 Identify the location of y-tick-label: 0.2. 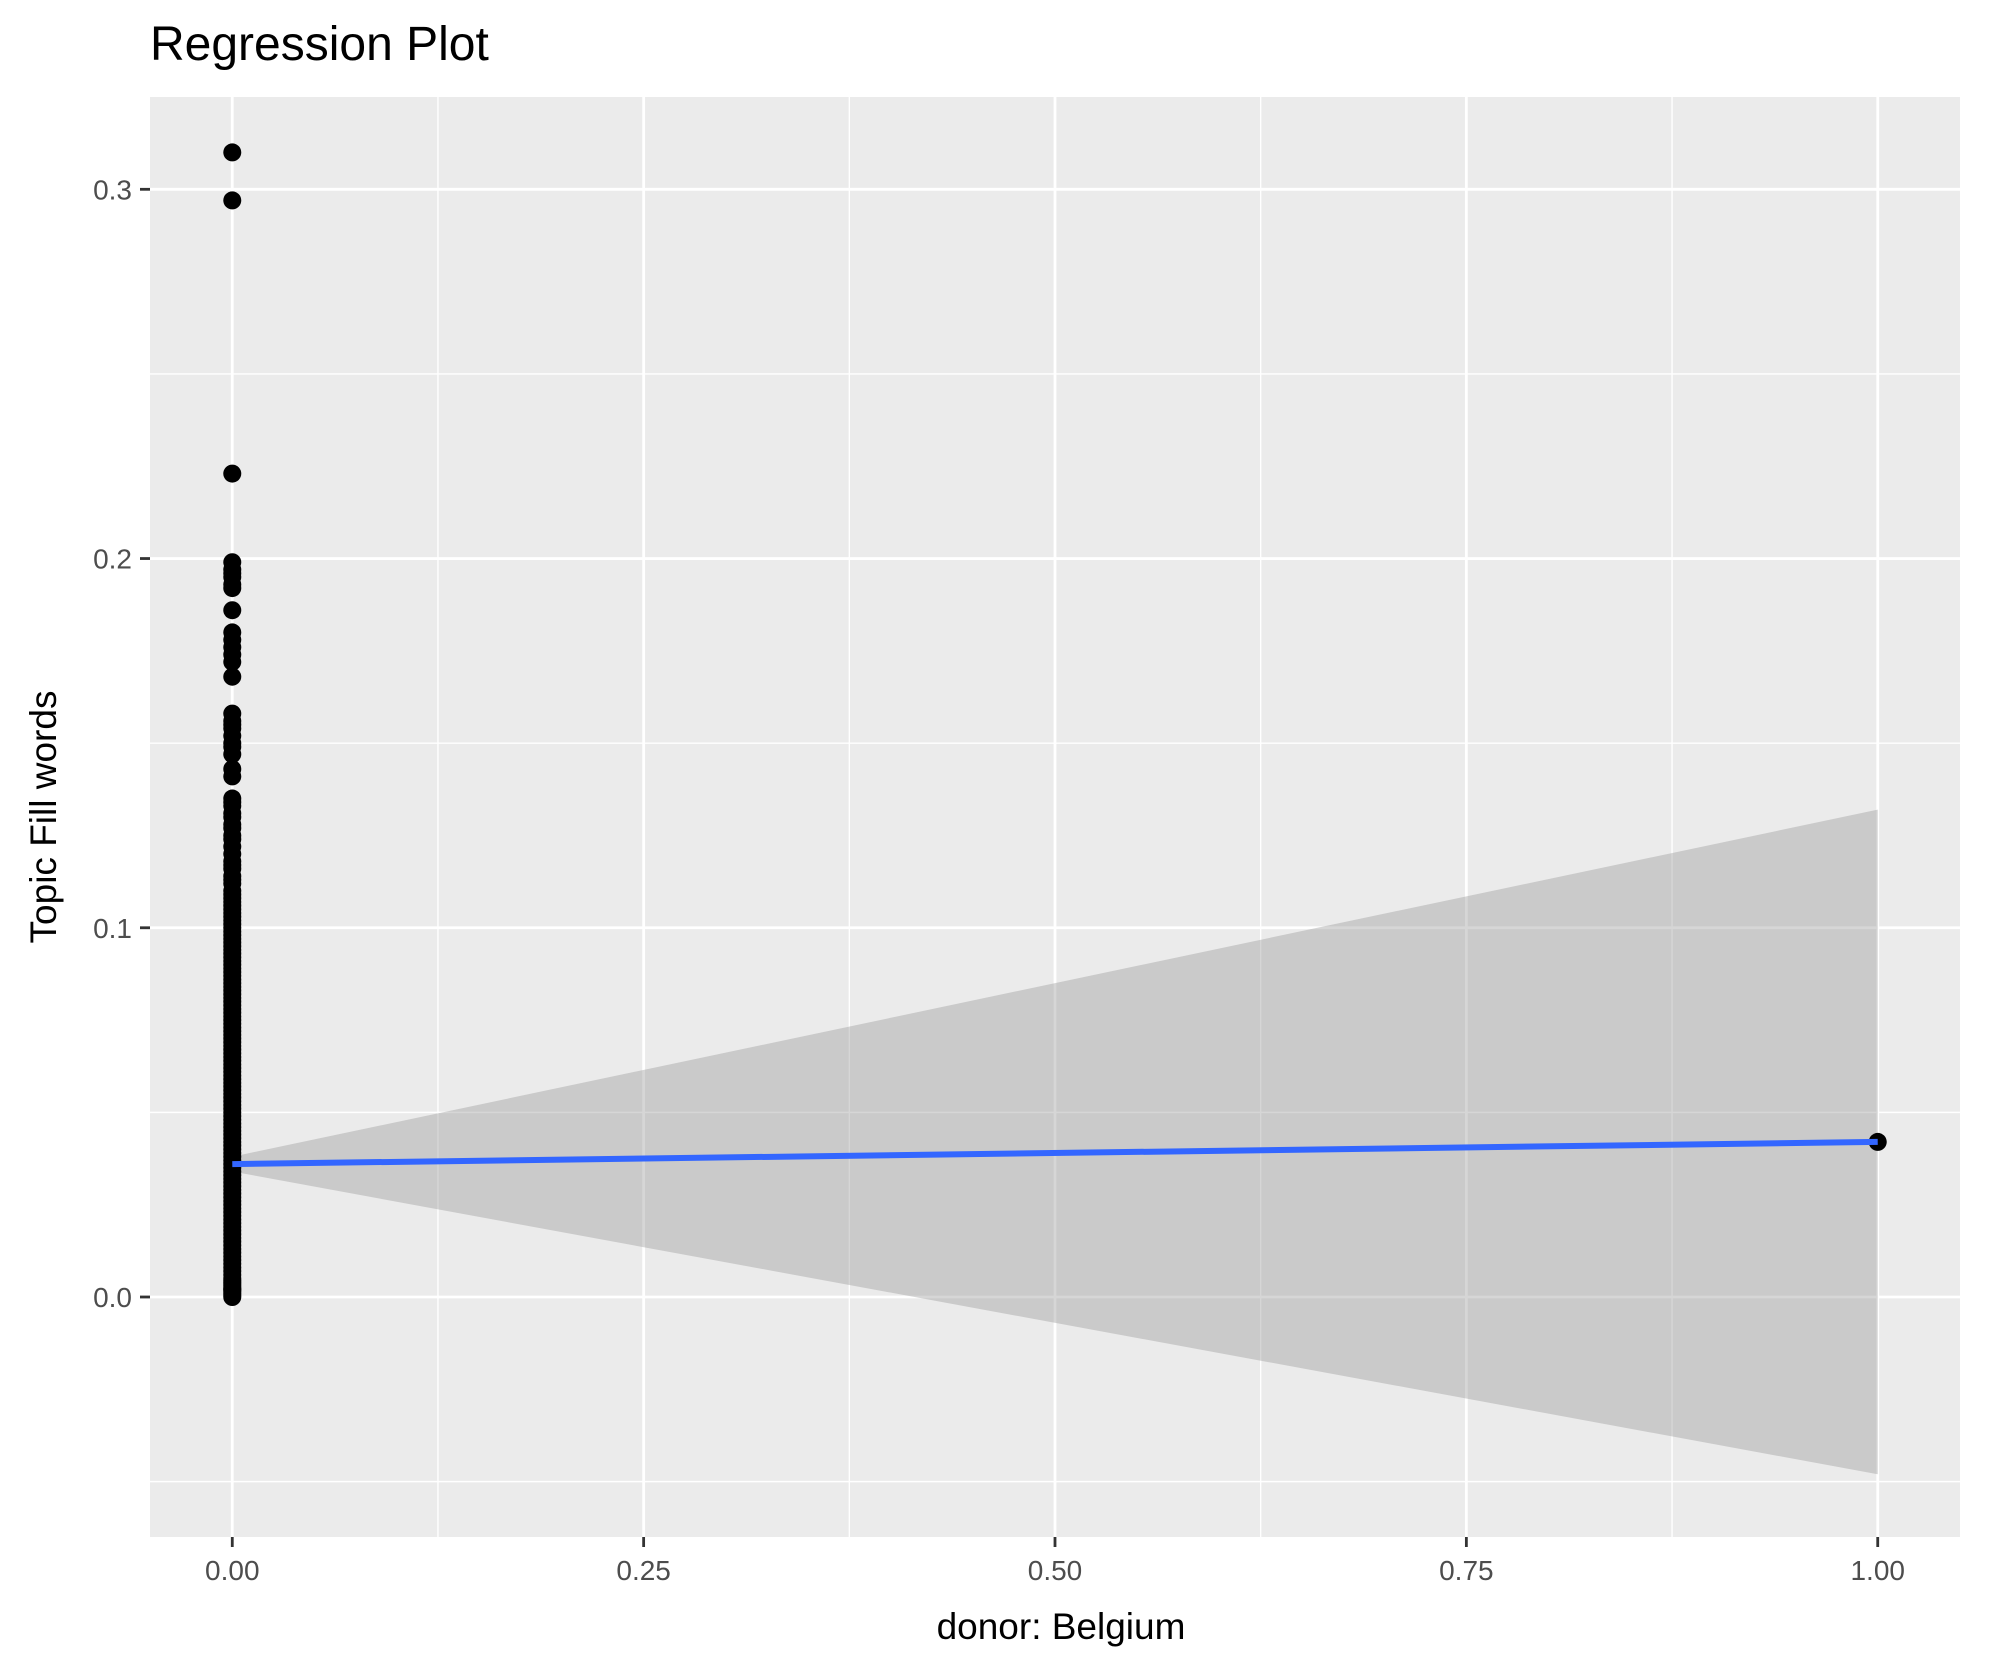
(112, 559).